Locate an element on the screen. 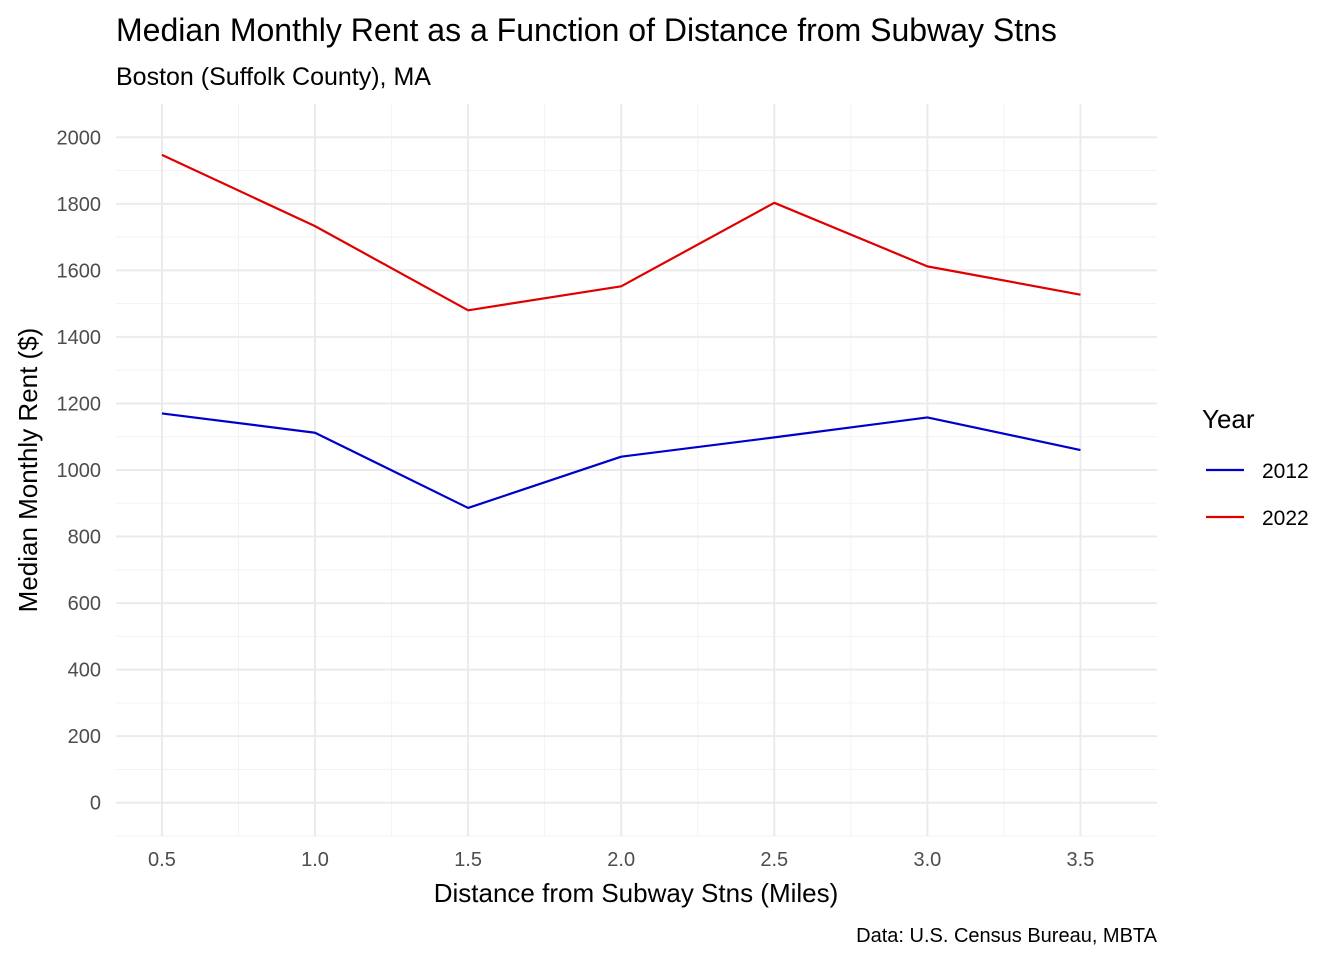 The width and height of the screenshot is (1344, 960). legend-items: 2012 2022 is located at coordinates (1257, 495).